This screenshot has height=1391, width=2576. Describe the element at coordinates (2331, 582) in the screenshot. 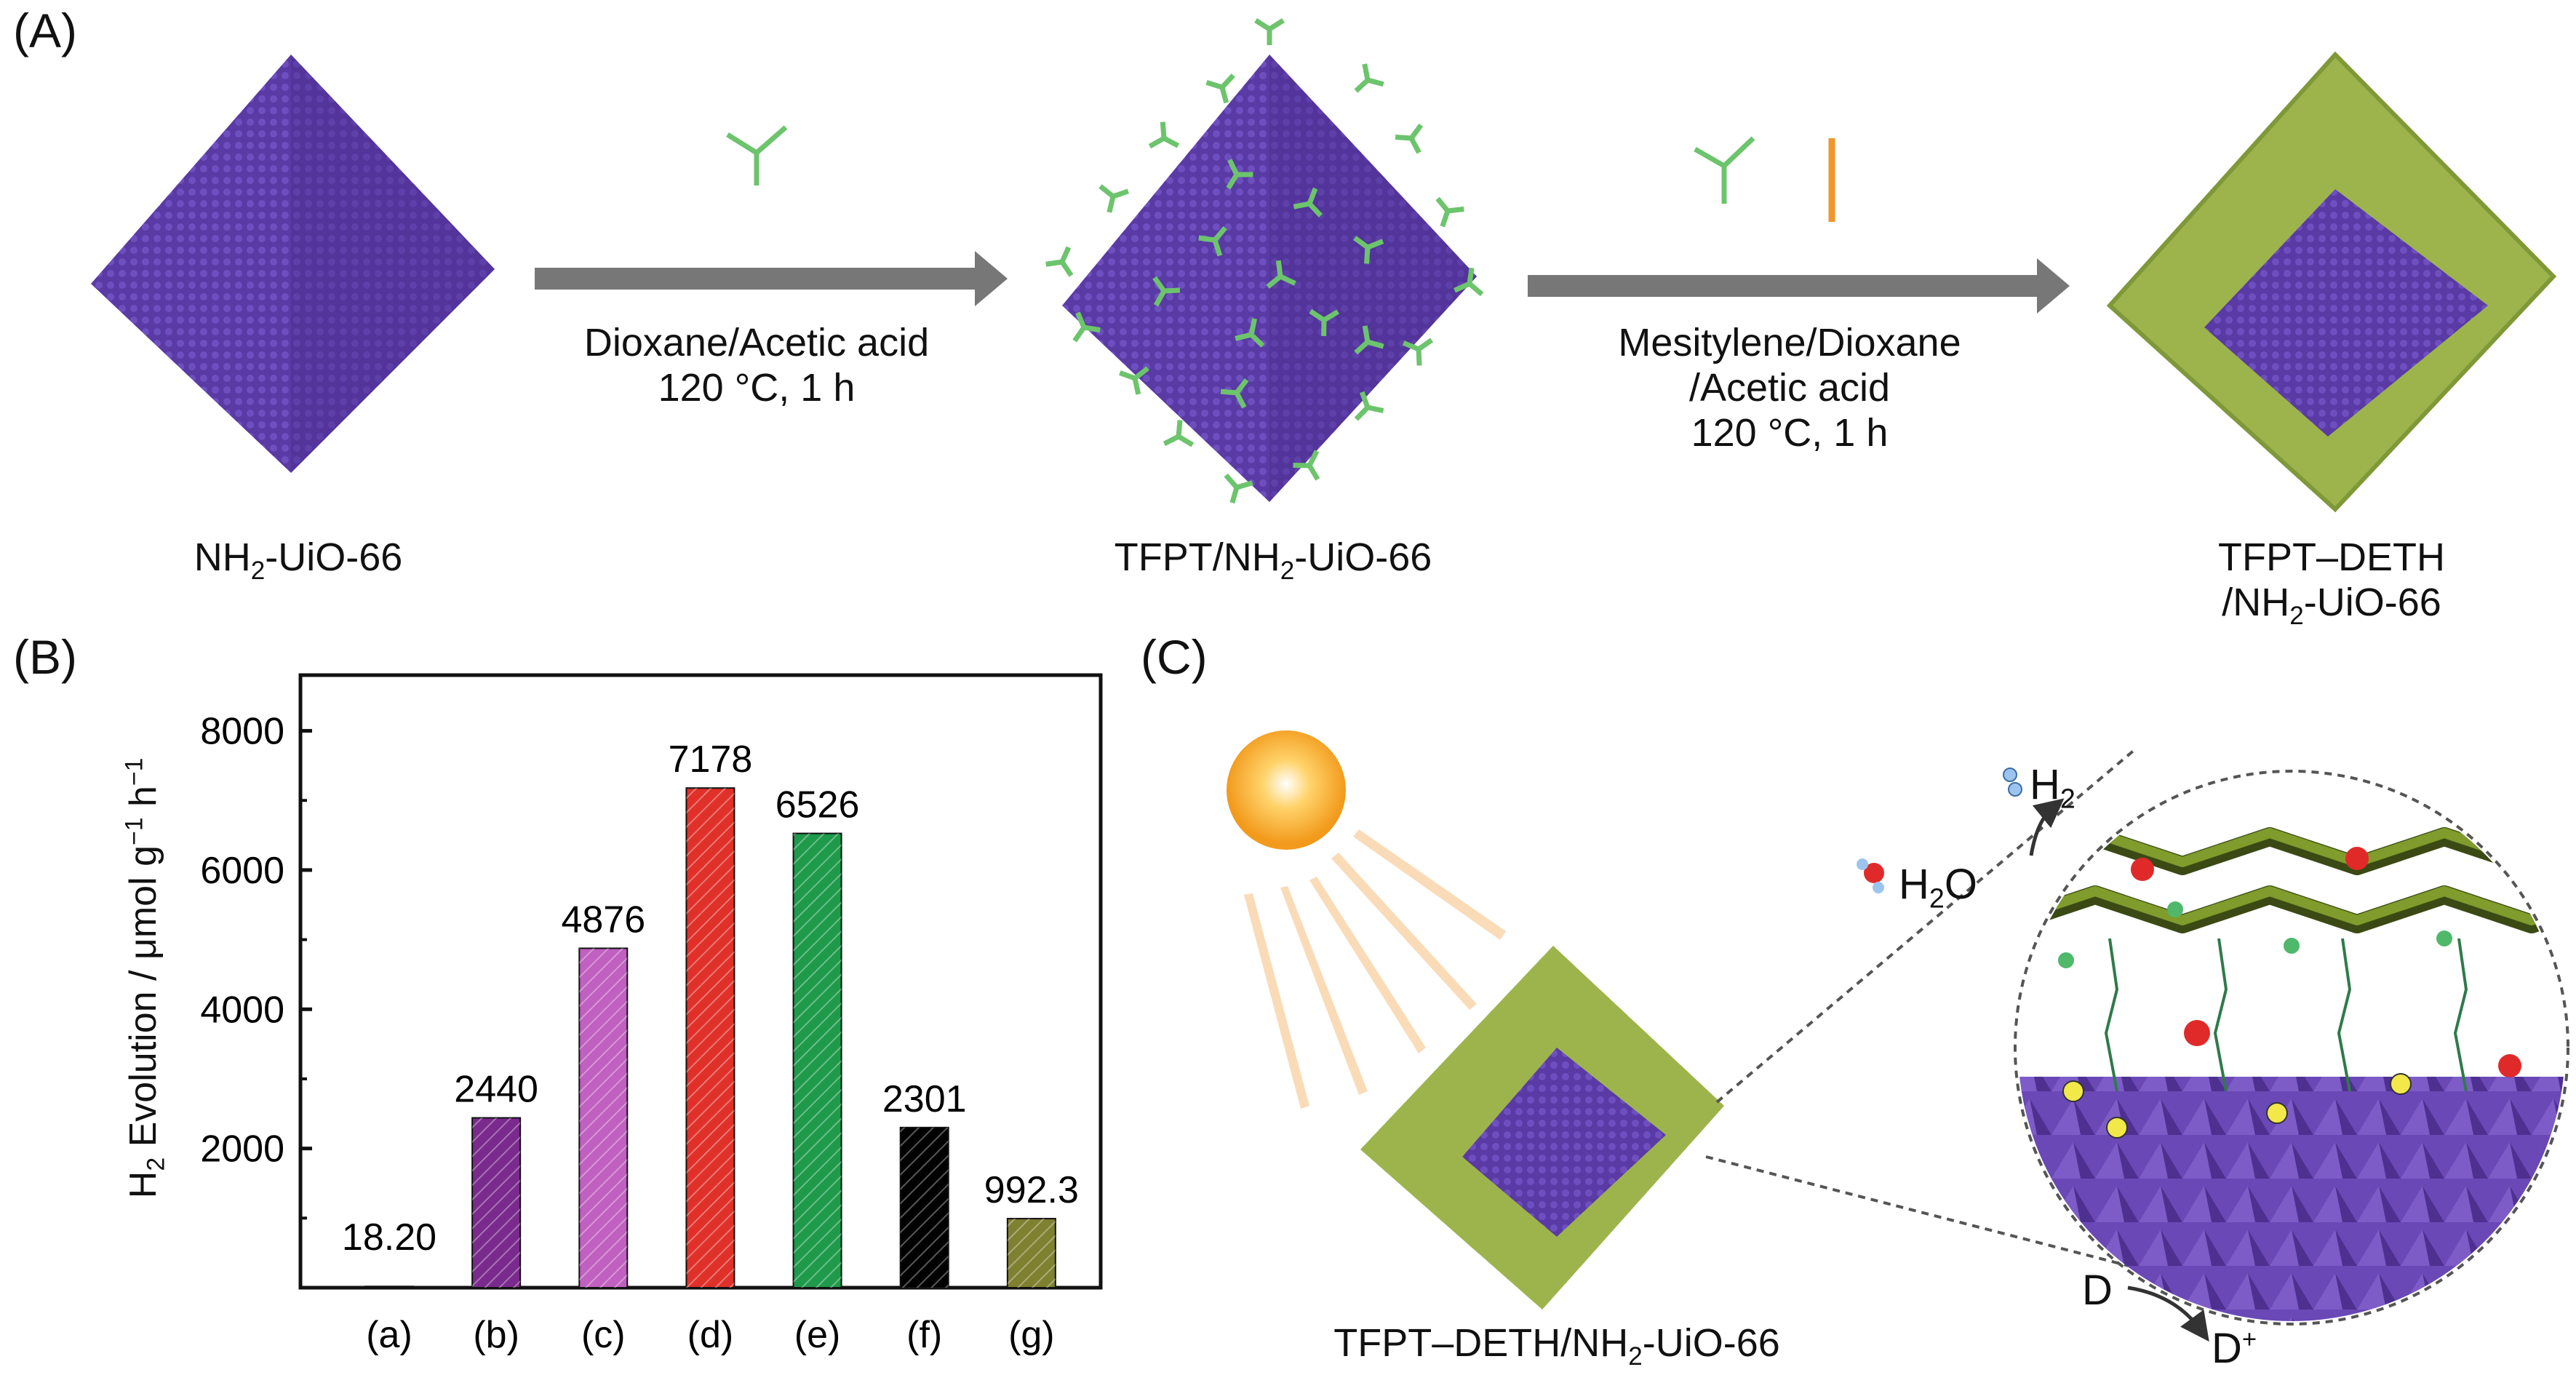

I see `final-product-label: TFPT–DETH /NH2-UiO-66` at that location.